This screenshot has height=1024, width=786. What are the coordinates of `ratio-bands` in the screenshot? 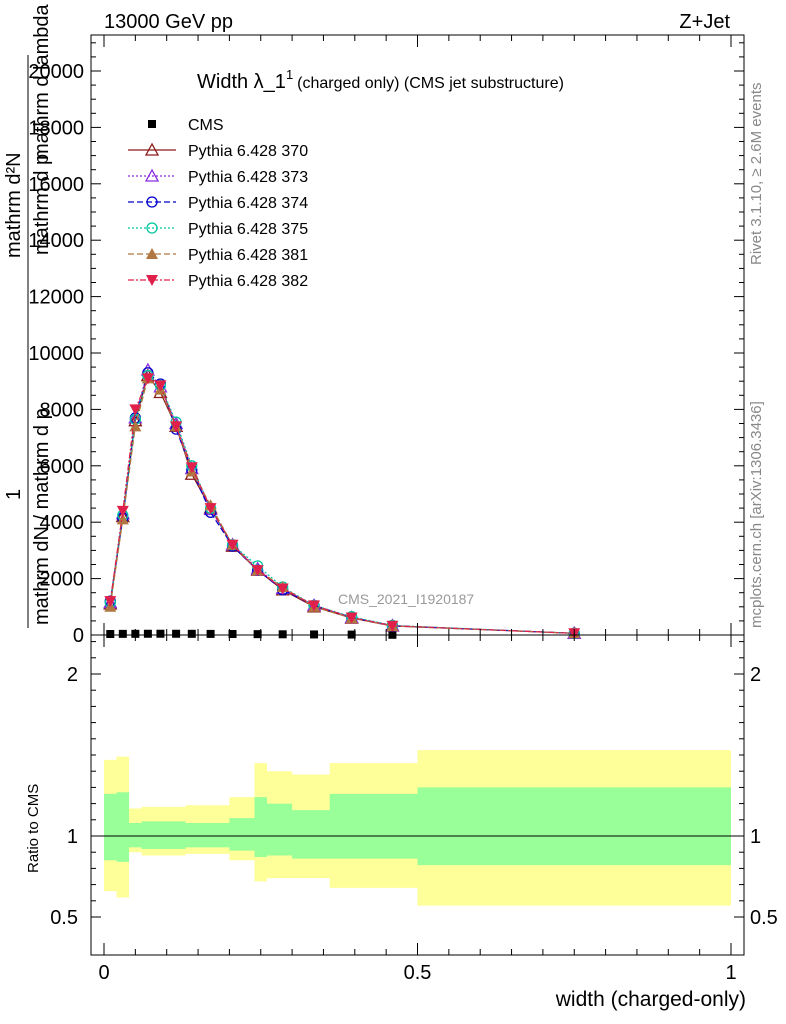 It's located at (417, 828).